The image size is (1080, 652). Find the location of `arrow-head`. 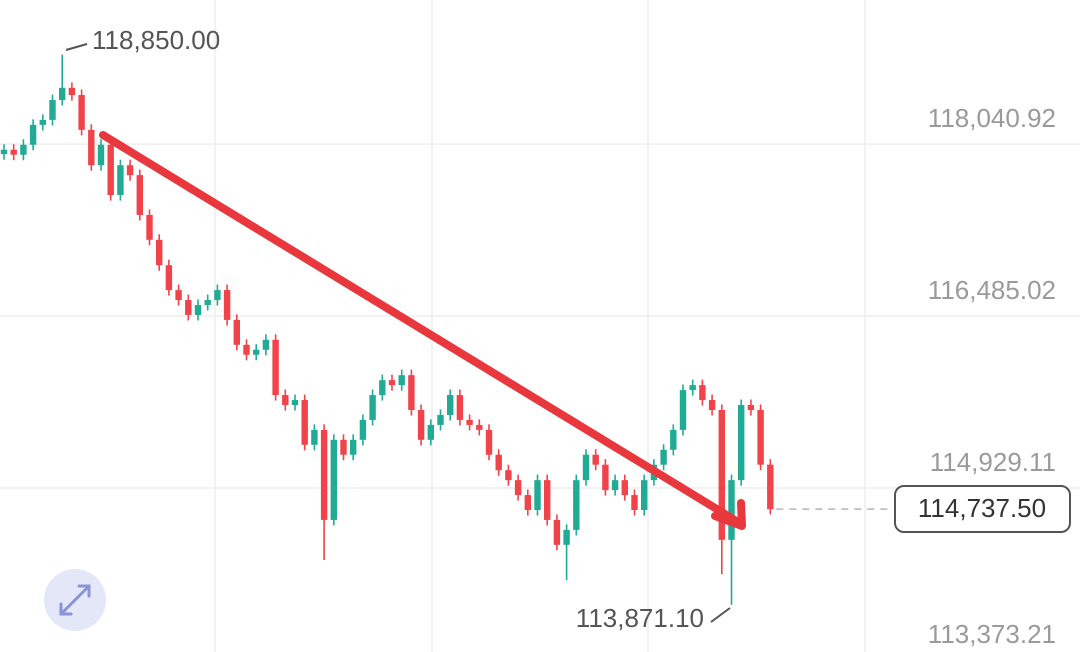

arrow-head is located at coordinates (728, 514).